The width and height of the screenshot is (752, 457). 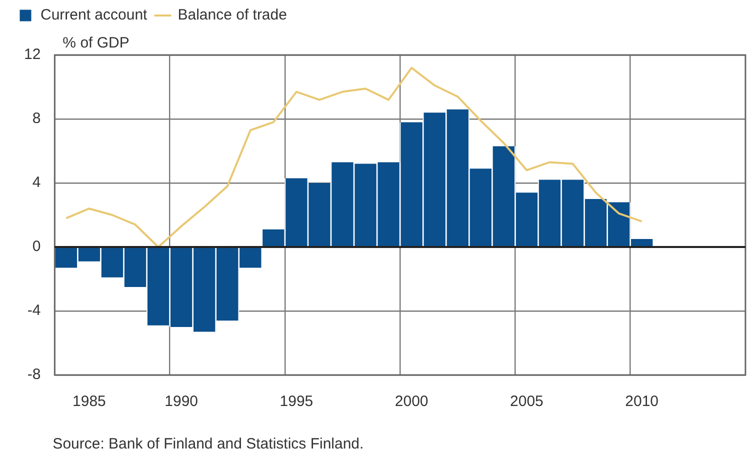 I want to click on y-tick-label: 0, so click(x=36, y=247).